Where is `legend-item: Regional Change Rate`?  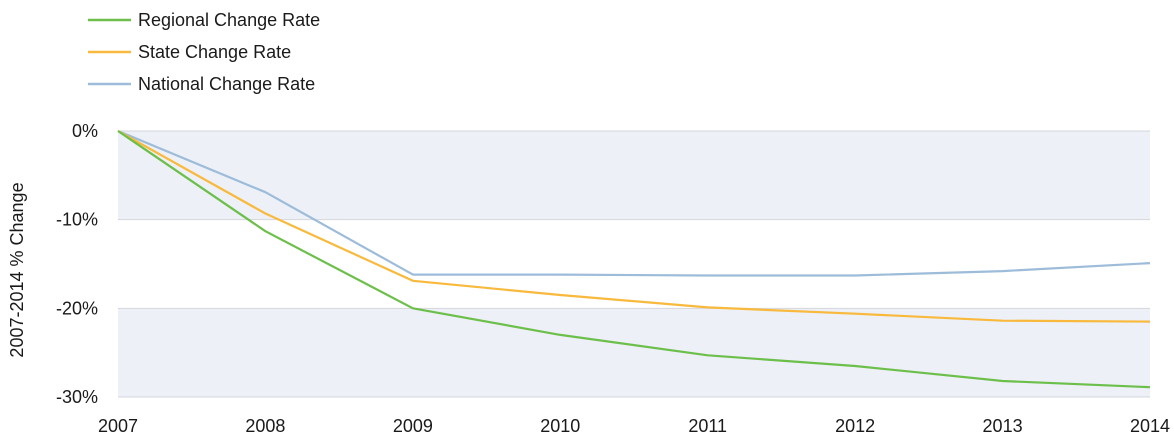 legend-item: Regional Change Rate is located at coordinates (204, 20).